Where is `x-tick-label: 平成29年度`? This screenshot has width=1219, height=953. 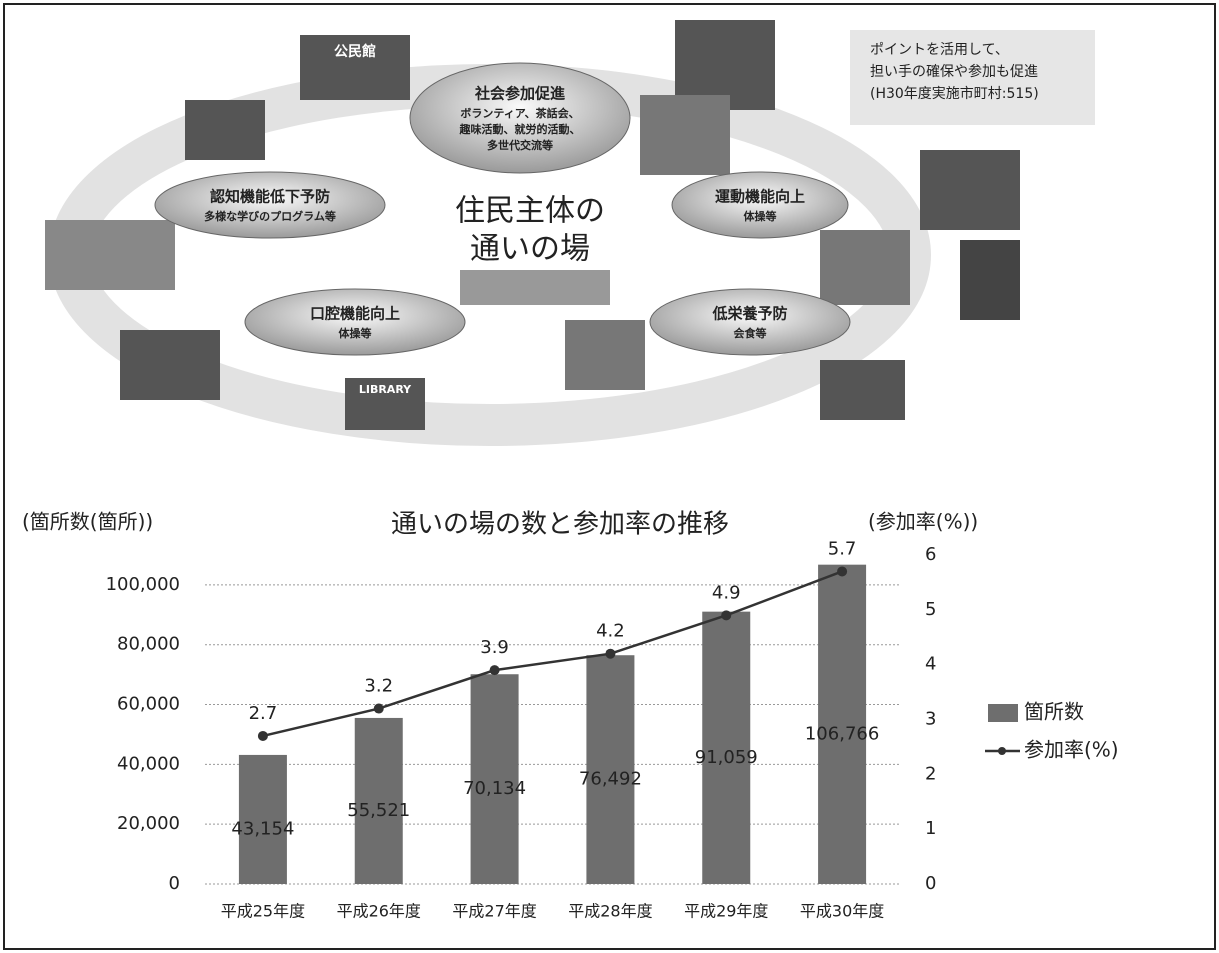
x-tick-label: 平成29年度 is located at coordinates (726, 911).